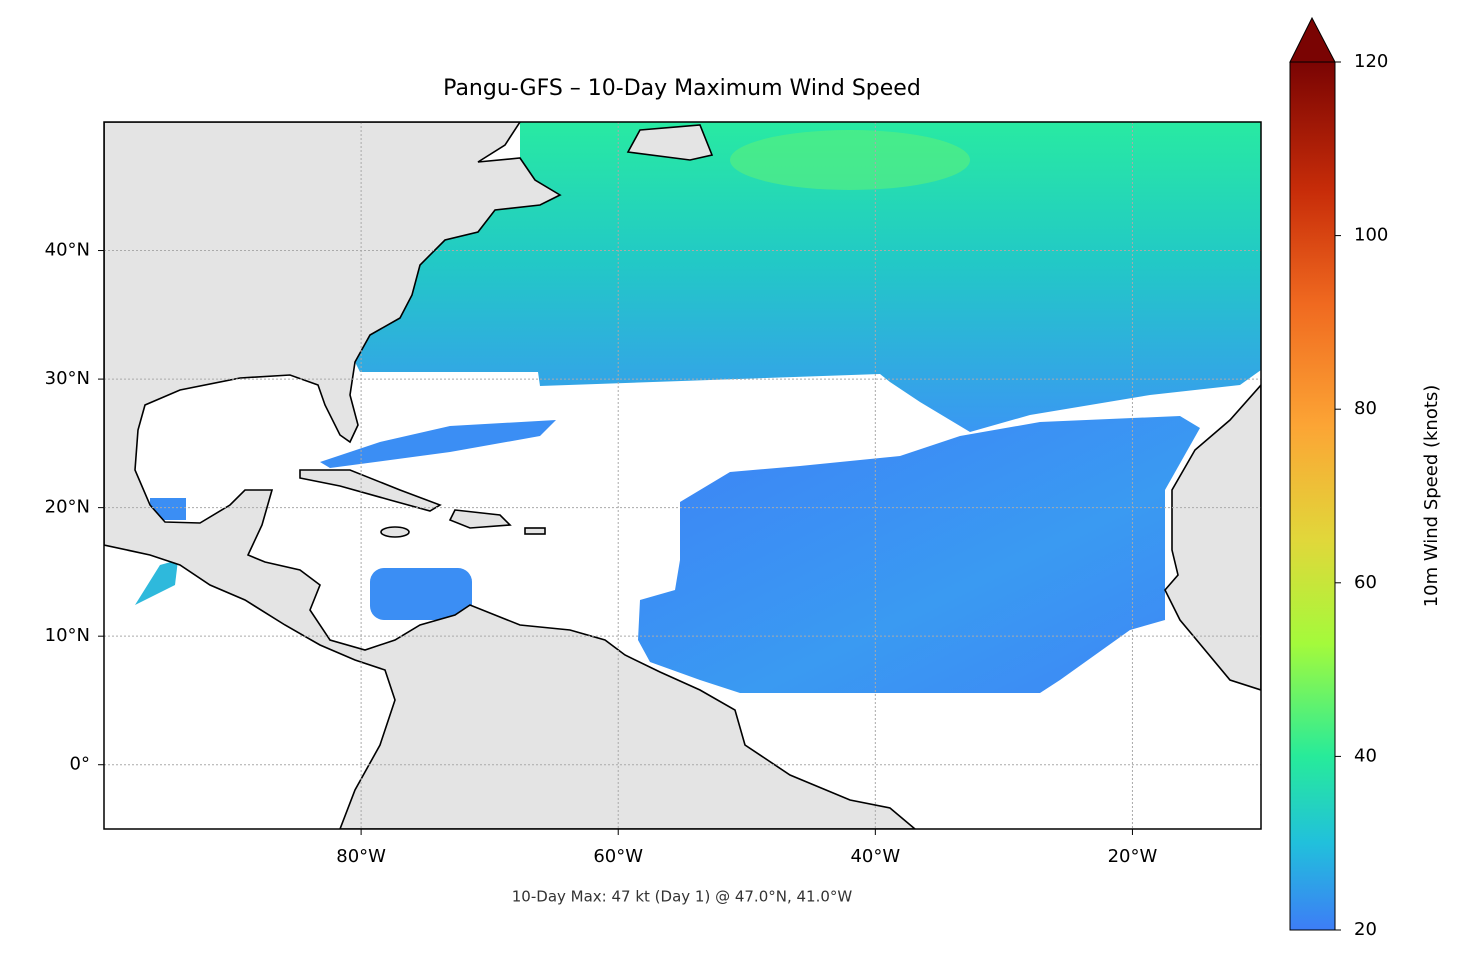  Describe the element at coordinates (156, 582) in the screenshot. I see `wind-field-pacific` at that location.